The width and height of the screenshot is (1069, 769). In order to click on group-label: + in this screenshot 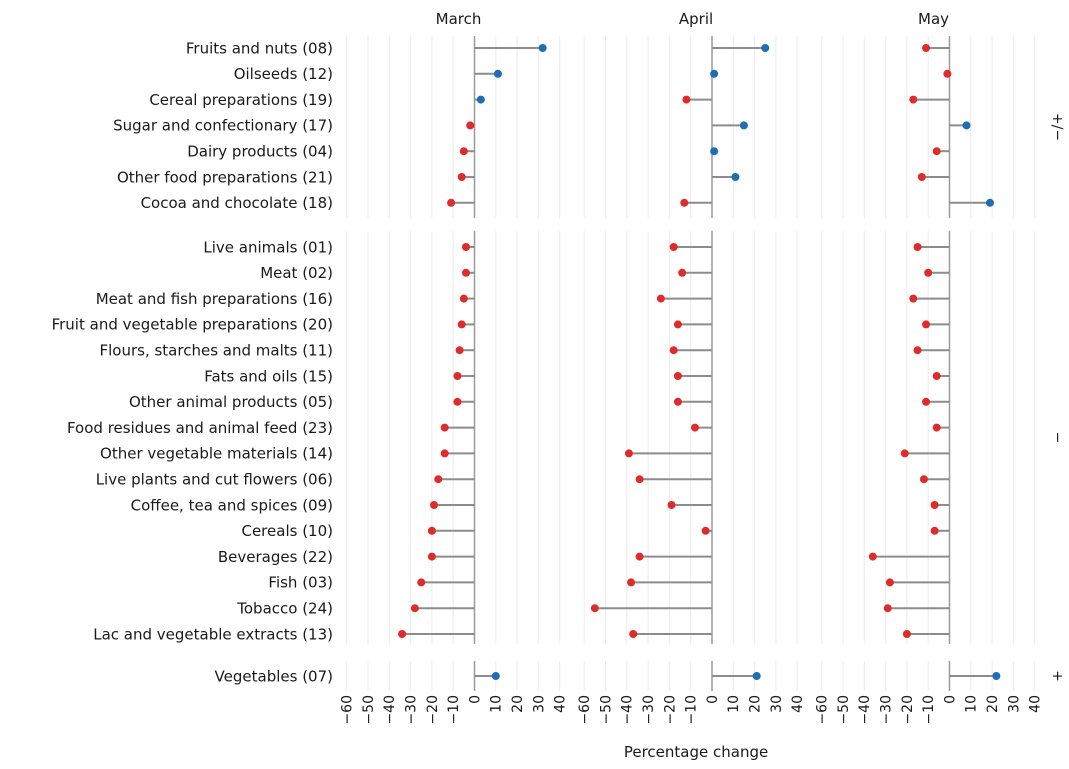, I will do `click(1058, 676)`.